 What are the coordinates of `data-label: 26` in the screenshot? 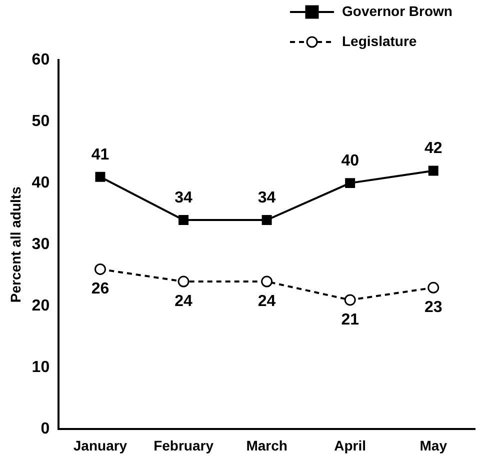 It's located at (100, 289).